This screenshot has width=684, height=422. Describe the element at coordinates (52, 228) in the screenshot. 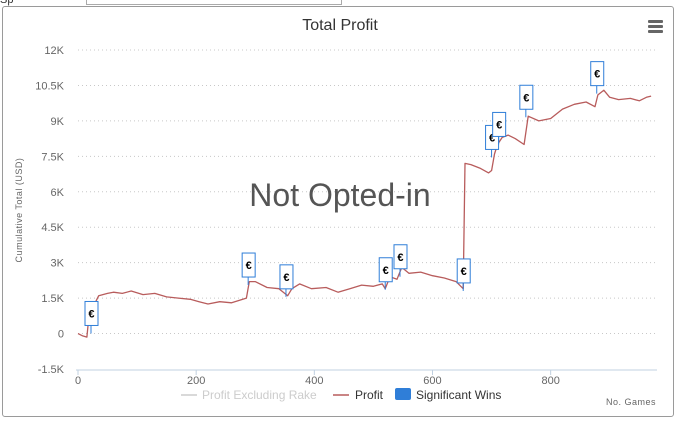

I see `y-tick-label: 4.5K` at that location.